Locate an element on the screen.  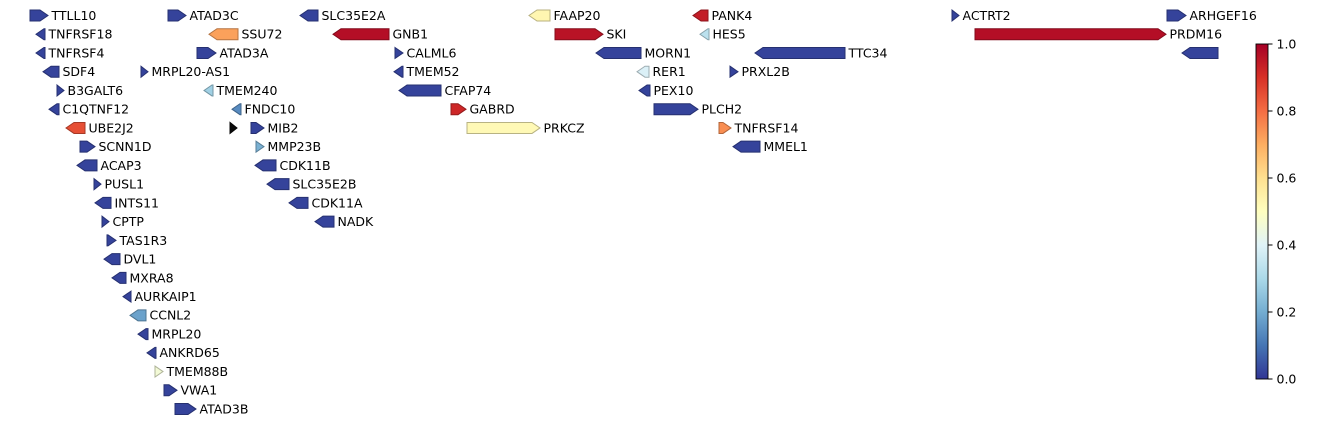
gene-arrow-cdk11b is located at coordinates (265, 165).